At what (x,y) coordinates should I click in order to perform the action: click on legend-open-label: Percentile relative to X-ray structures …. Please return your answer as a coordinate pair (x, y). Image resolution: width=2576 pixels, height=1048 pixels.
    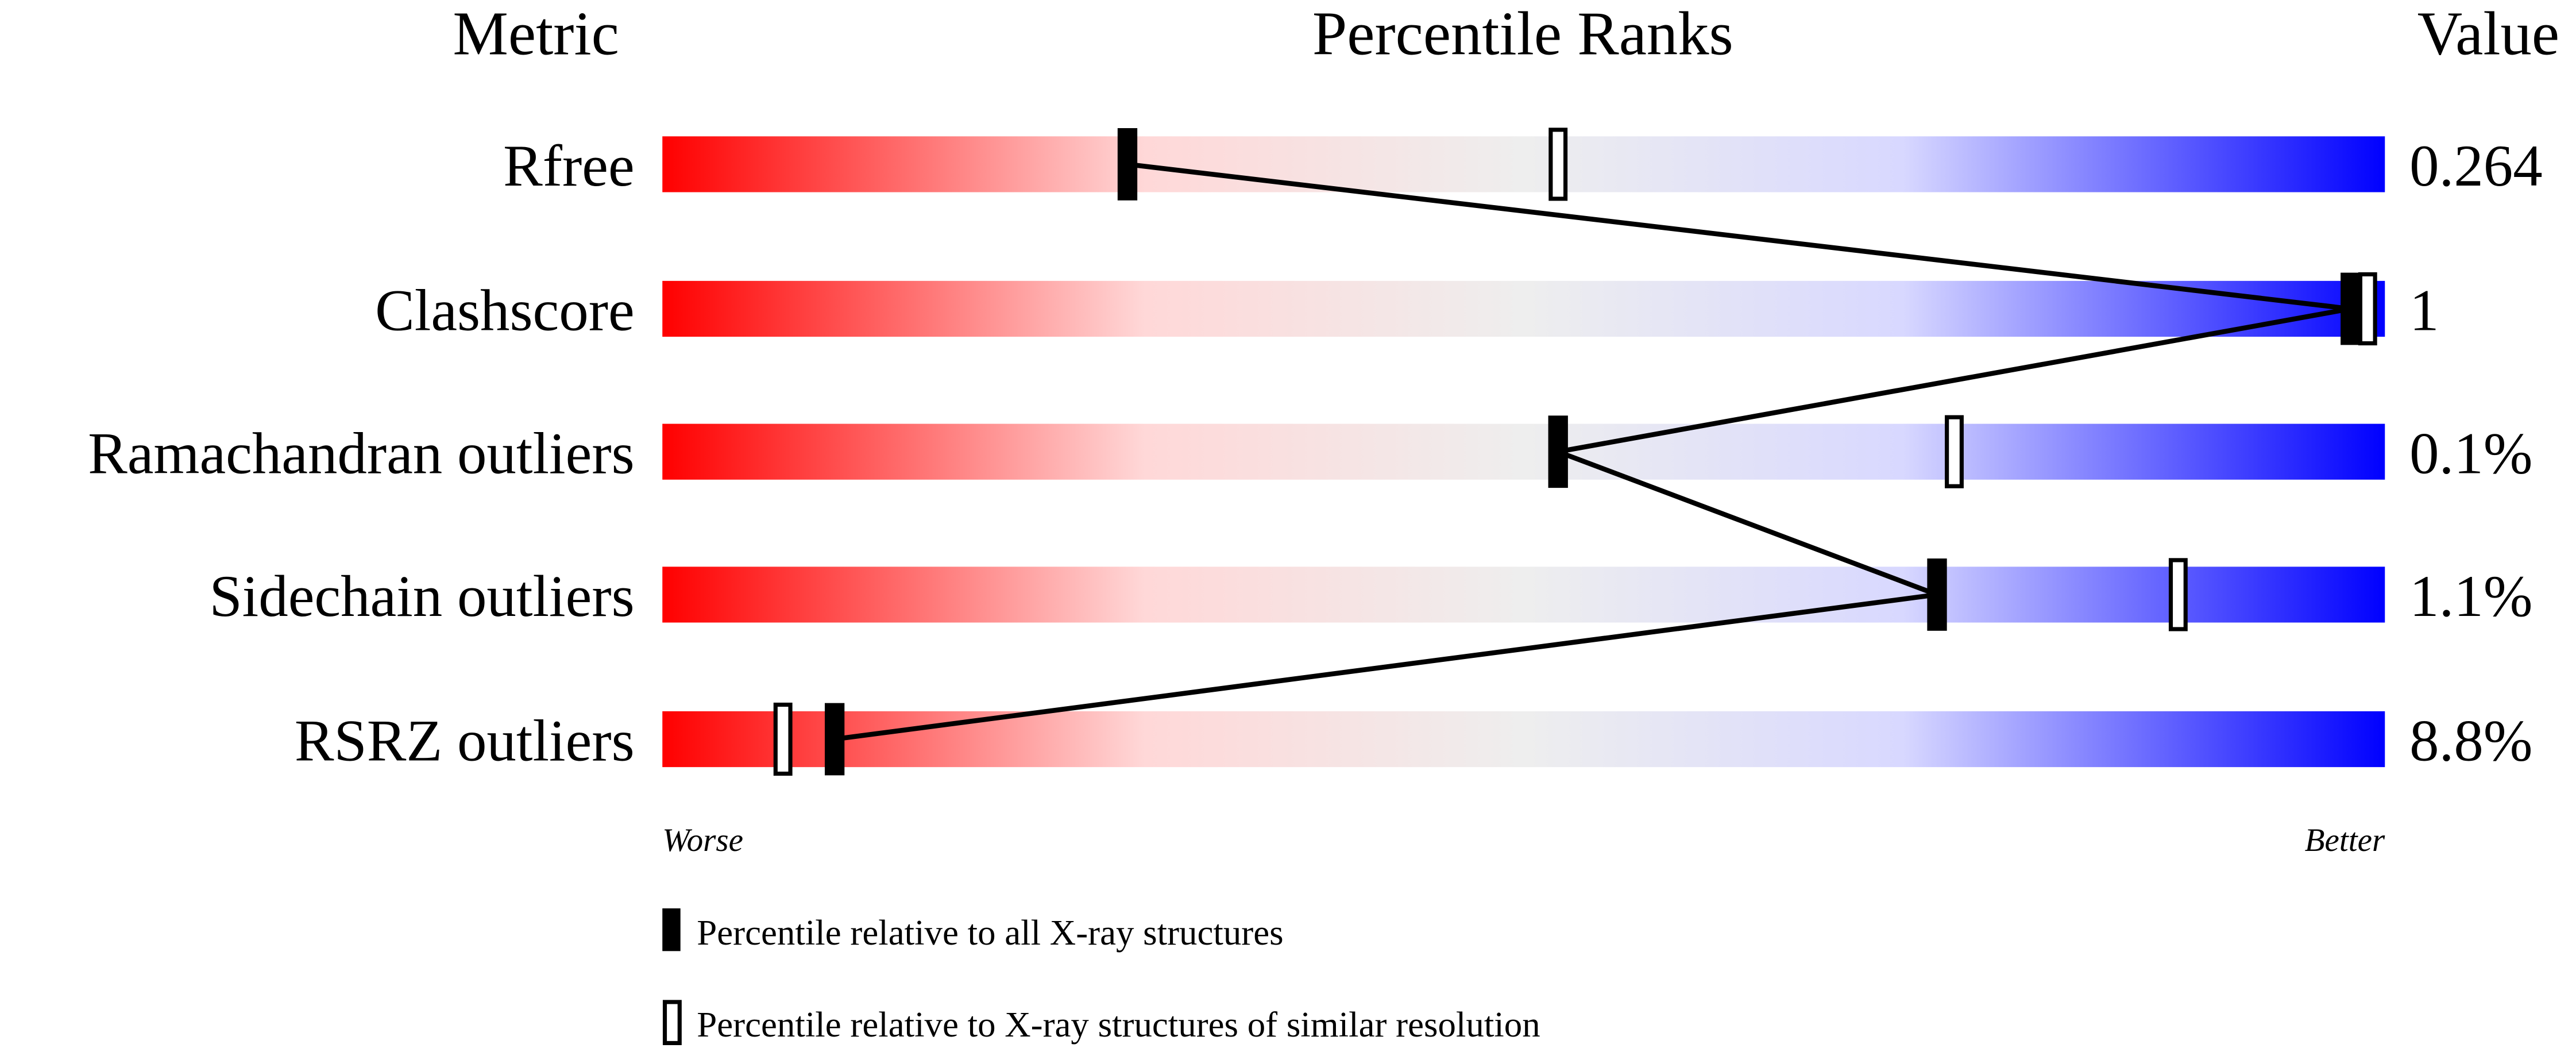
    Looking at the image, I should click on (1118, 1024).